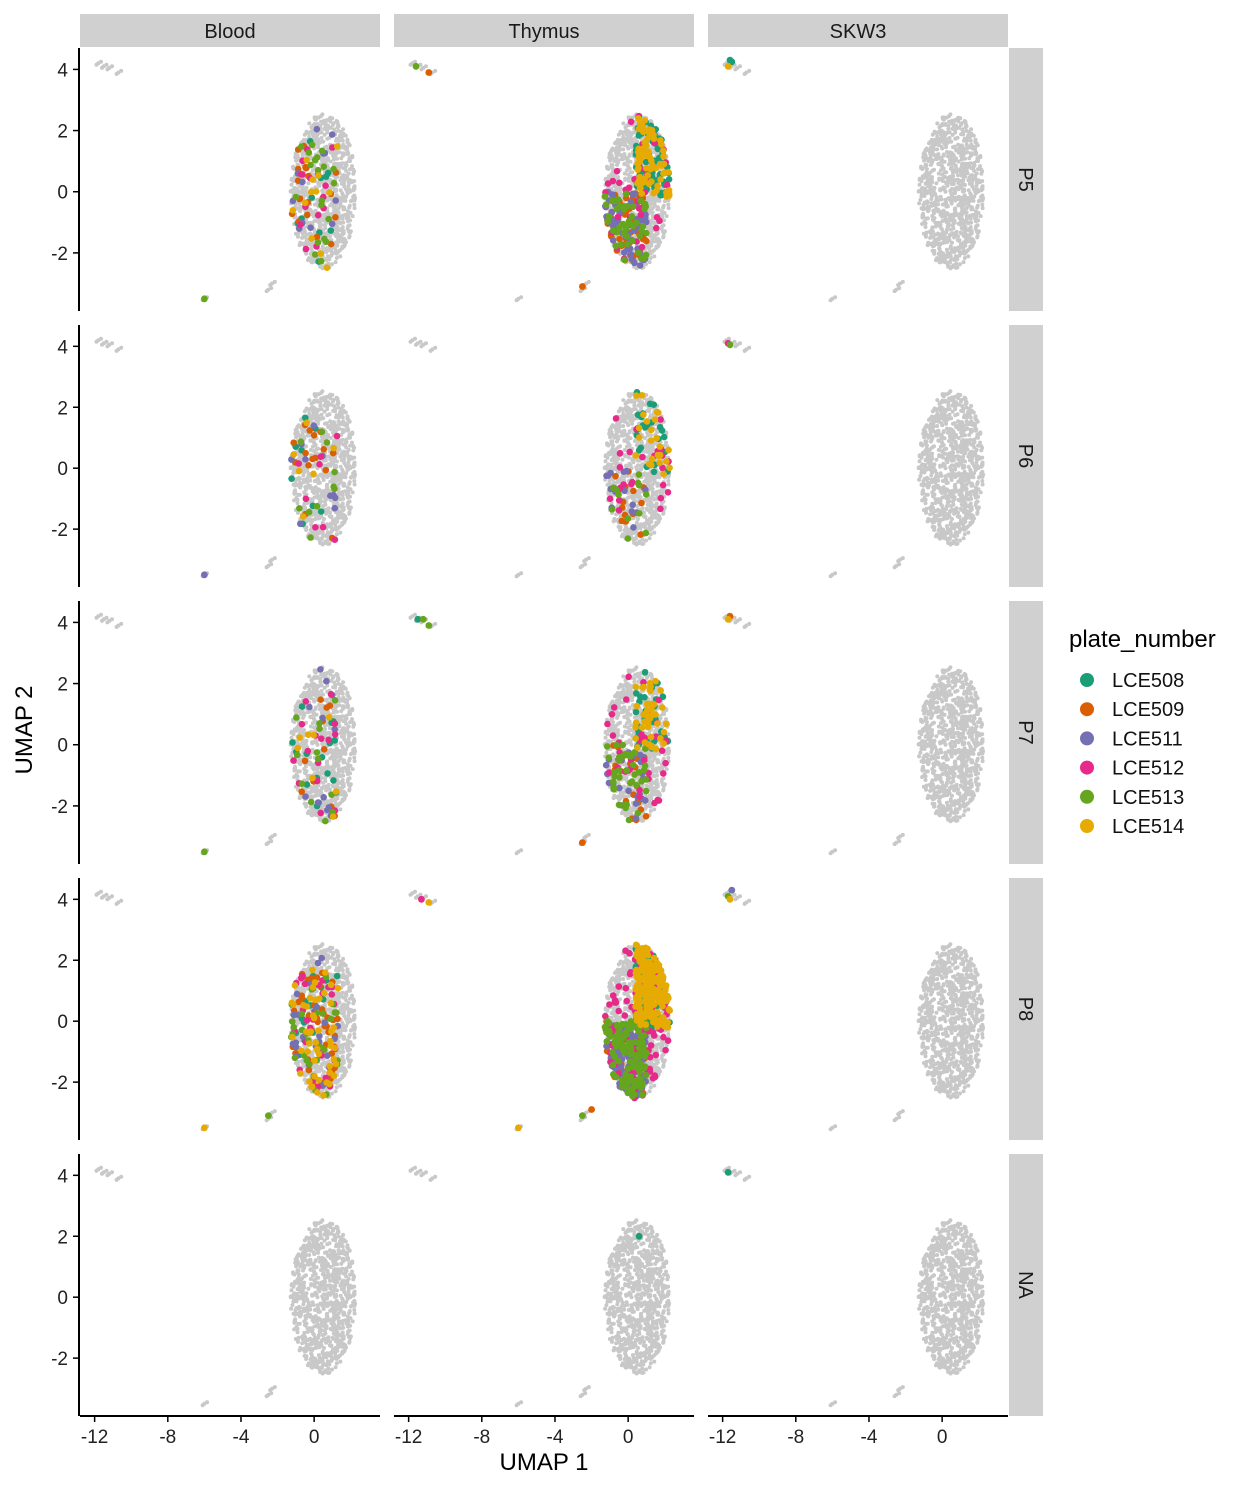 The image size is (1248, 1497). What do you see at coordinates (858, 179) in the screenshot?
I see `panel-skw3-p5` at bounding box center [858, 179].